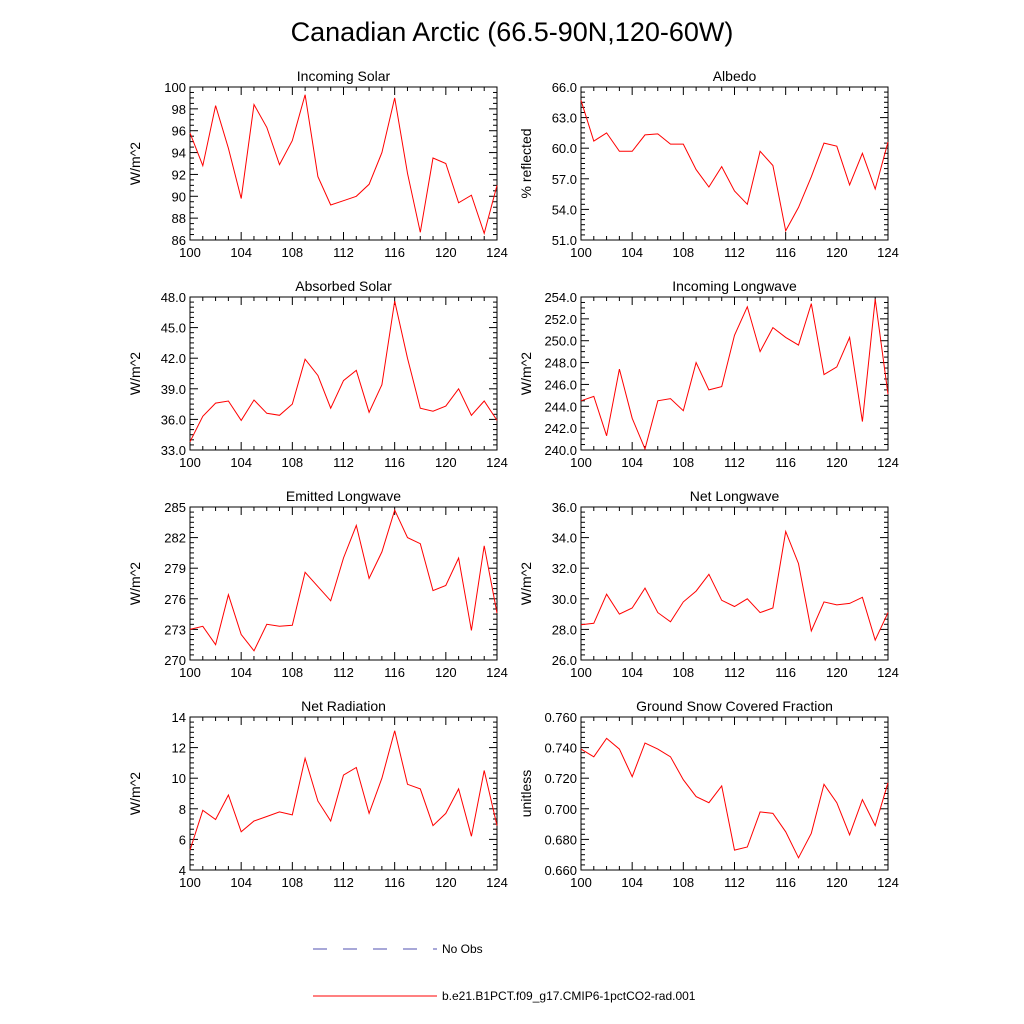  What do you see at coordinates (175, 599) in the screenshot?
I see `panel-5-ytick-label: 276` at bounding box center [175, 599].